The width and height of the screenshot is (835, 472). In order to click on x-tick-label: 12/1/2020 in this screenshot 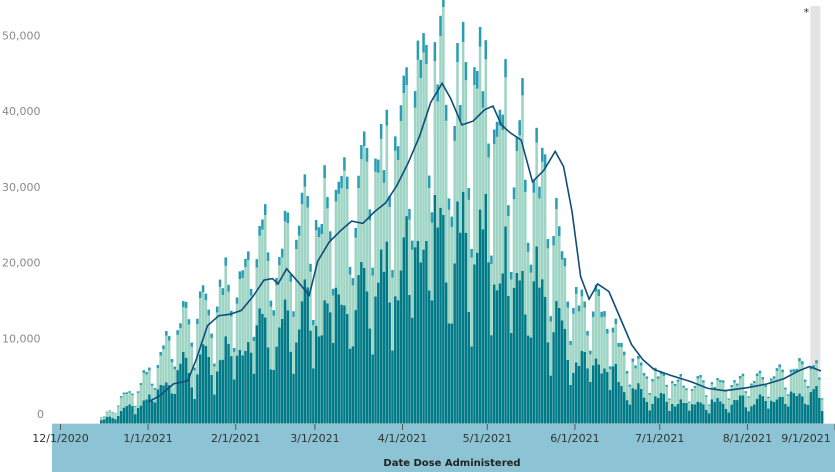, I will do `click(60, 438)`.